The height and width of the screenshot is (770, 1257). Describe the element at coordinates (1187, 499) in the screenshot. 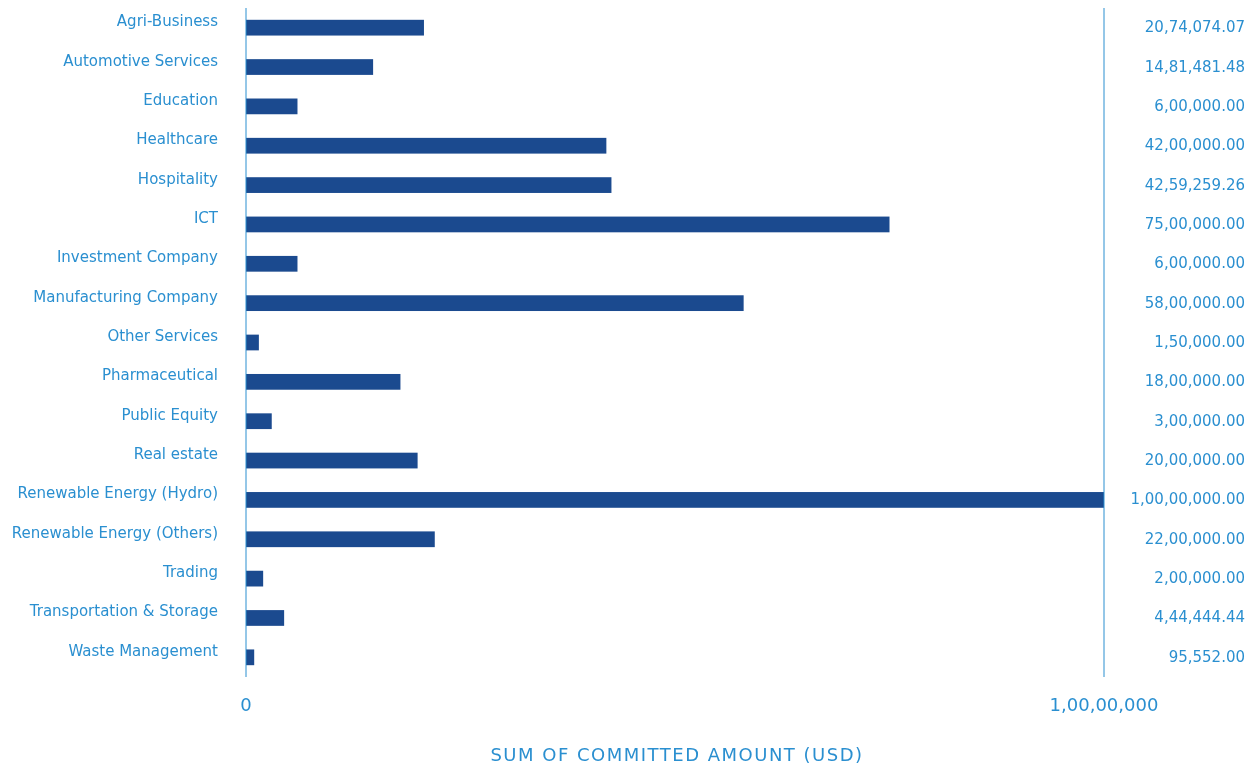

I see `data-label: 1,00,00,000.00` at that location.